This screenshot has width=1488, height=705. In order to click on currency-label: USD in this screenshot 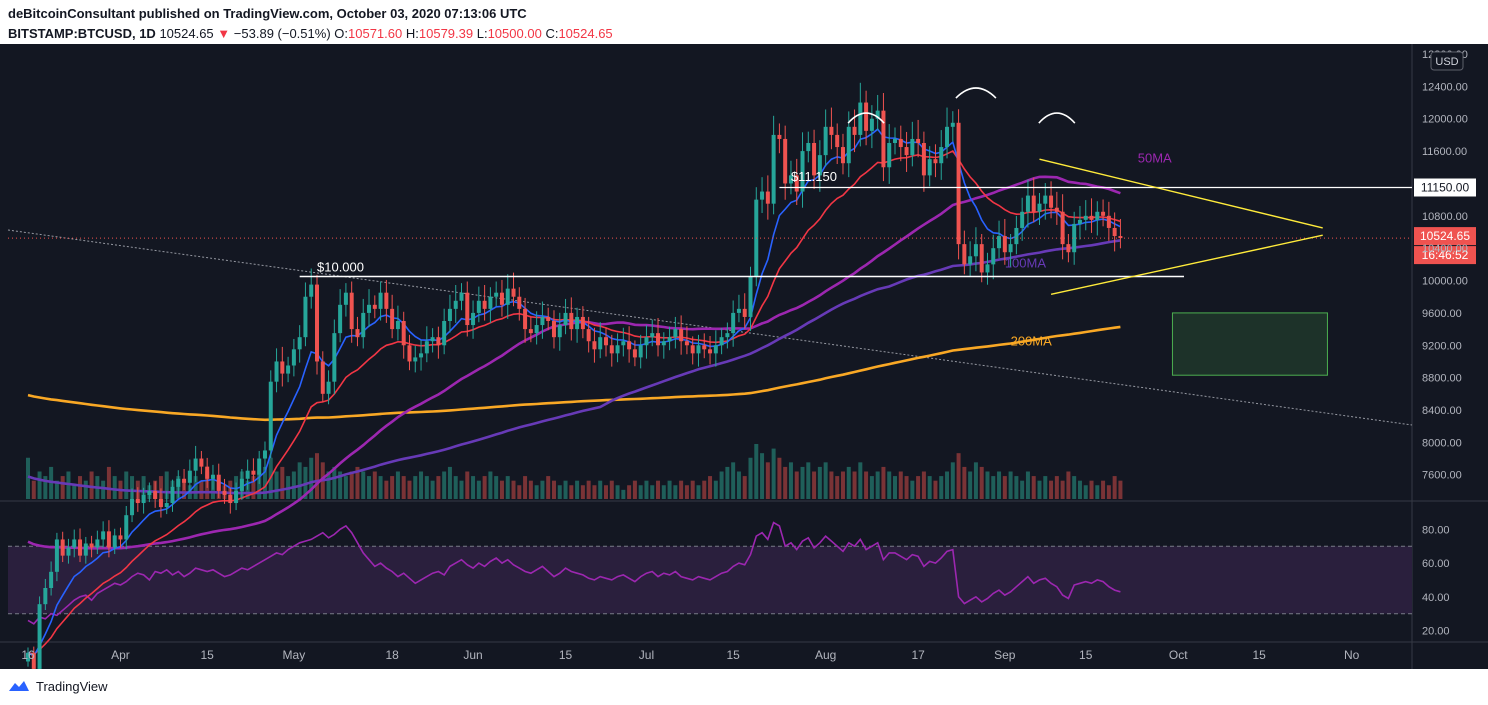, I will do `click(1446, 62)`.